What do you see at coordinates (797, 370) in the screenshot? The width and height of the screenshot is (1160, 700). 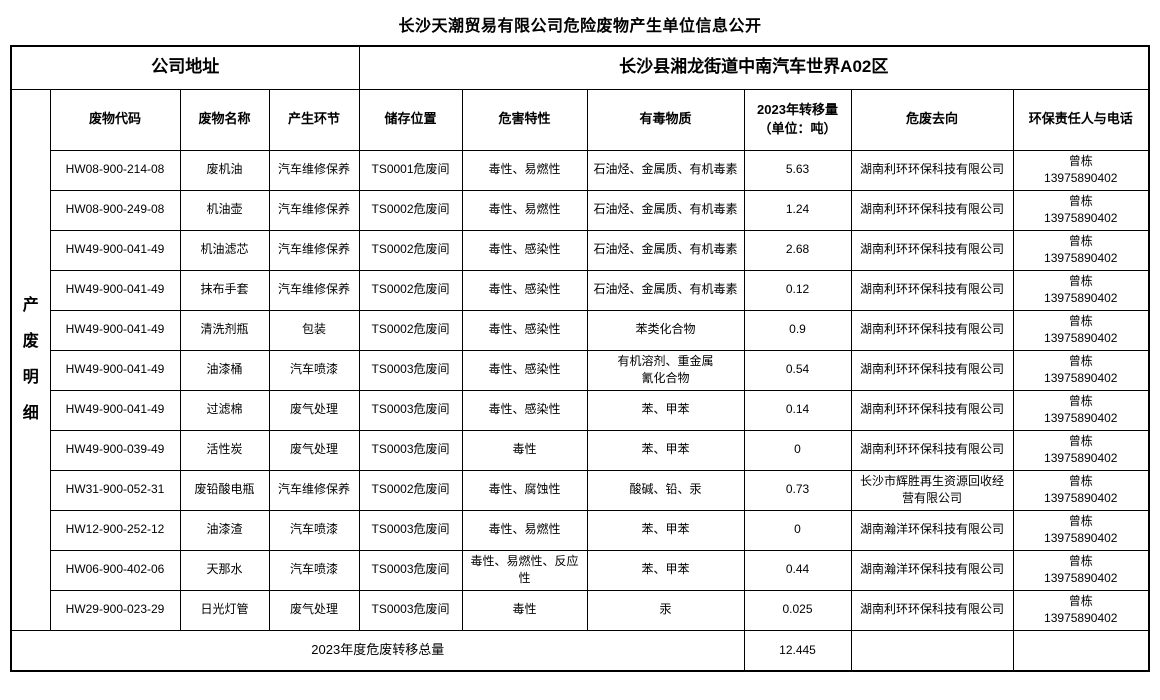 I see `transfer-amount-cell: 0.54` at bounding box center [797, 370].